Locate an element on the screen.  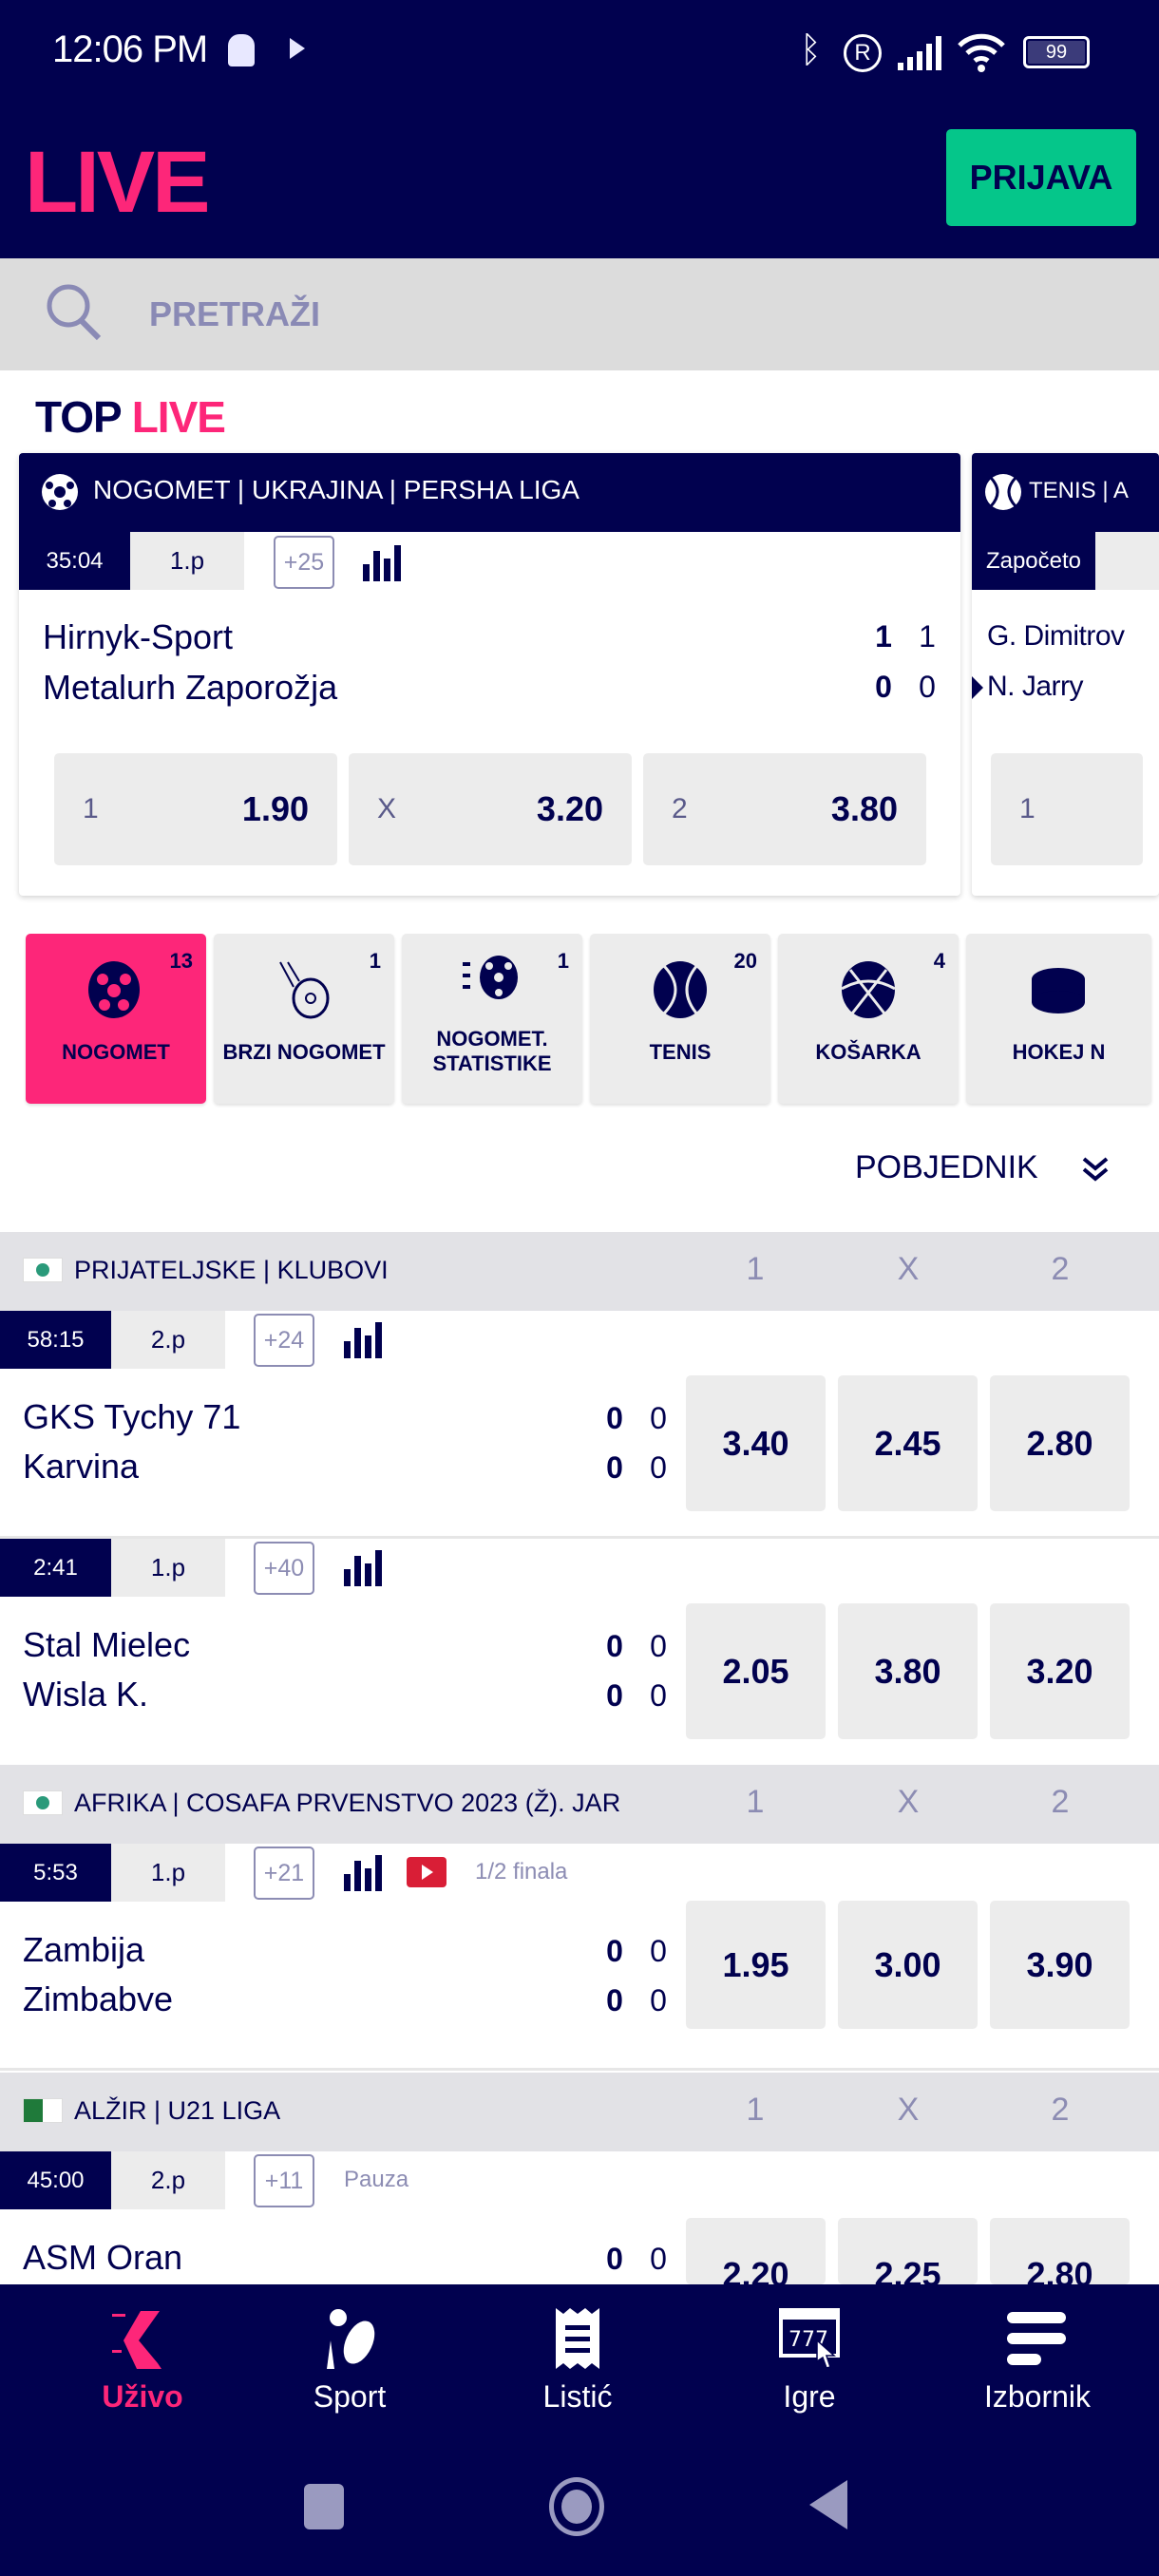
ghost-icon is located at coordinates (241, 50).